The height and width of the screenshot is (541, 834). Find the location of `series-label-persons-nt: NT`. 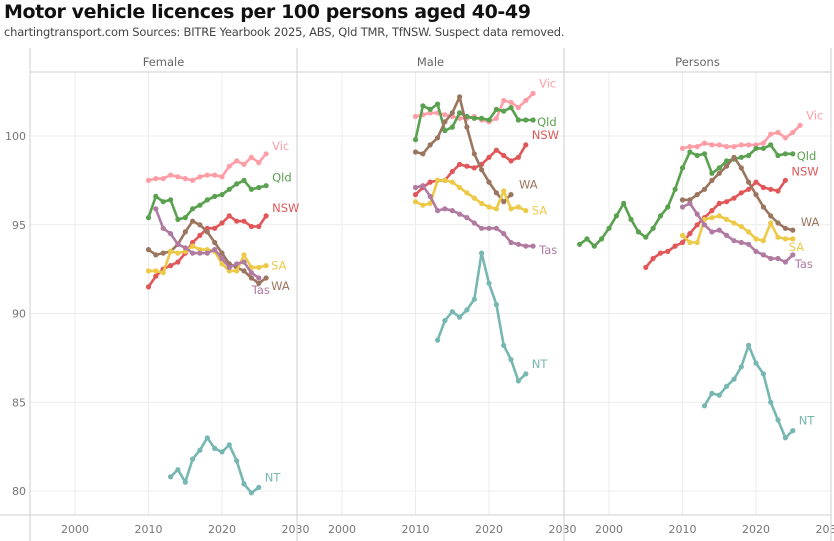

series-label-persons-nt: NT is located at coordinates (807, 421).